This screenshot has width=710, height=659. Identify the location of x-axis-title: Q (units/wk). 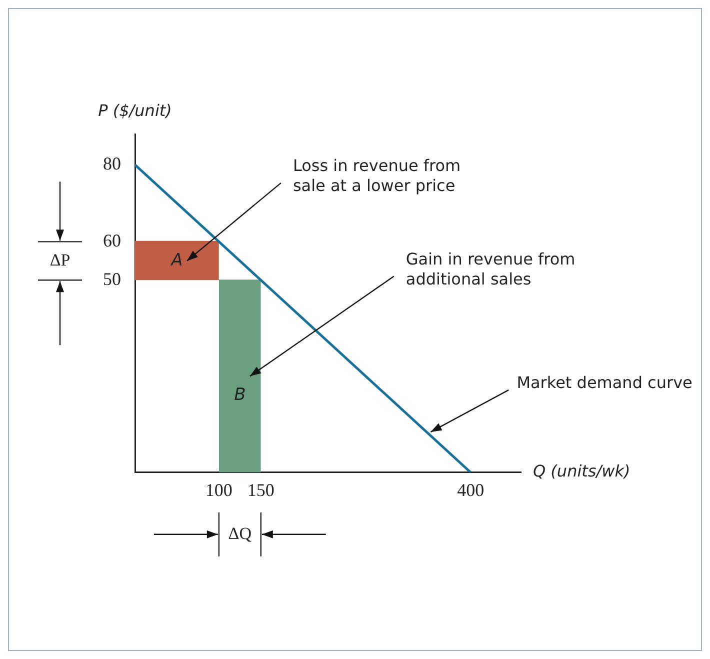
(581, 471).